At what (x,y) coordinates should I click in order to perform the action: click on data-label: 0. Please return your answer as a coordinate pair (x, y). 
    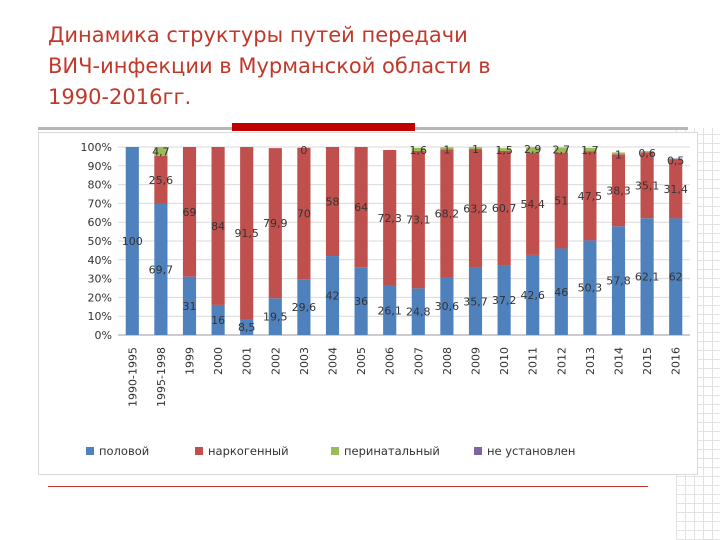
    Looking at the image, I should click on (303, 150).